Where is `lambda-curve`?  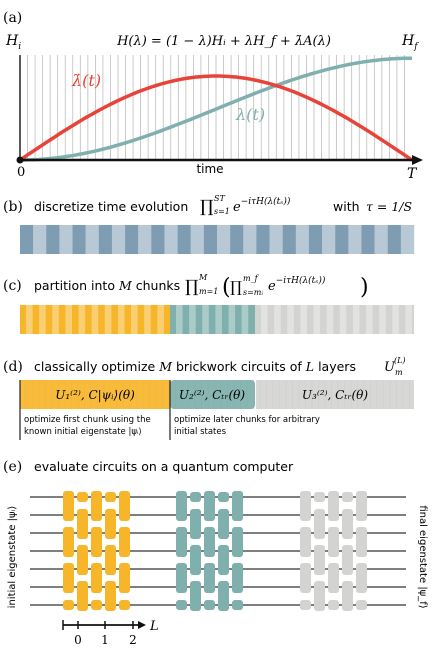 lambda-curve is located at coordinates (216, 109).